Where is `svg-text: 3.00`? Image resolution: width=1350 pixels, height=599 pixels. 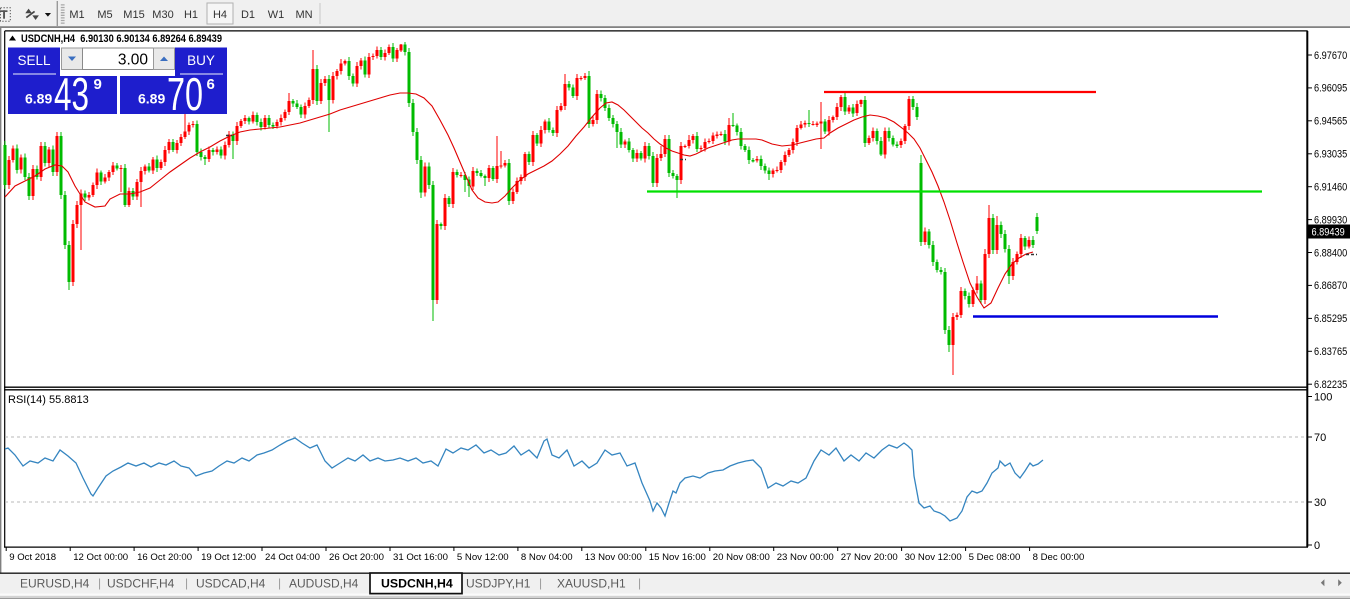
svg-text: 3.00 is located at coordinates (133, 60).